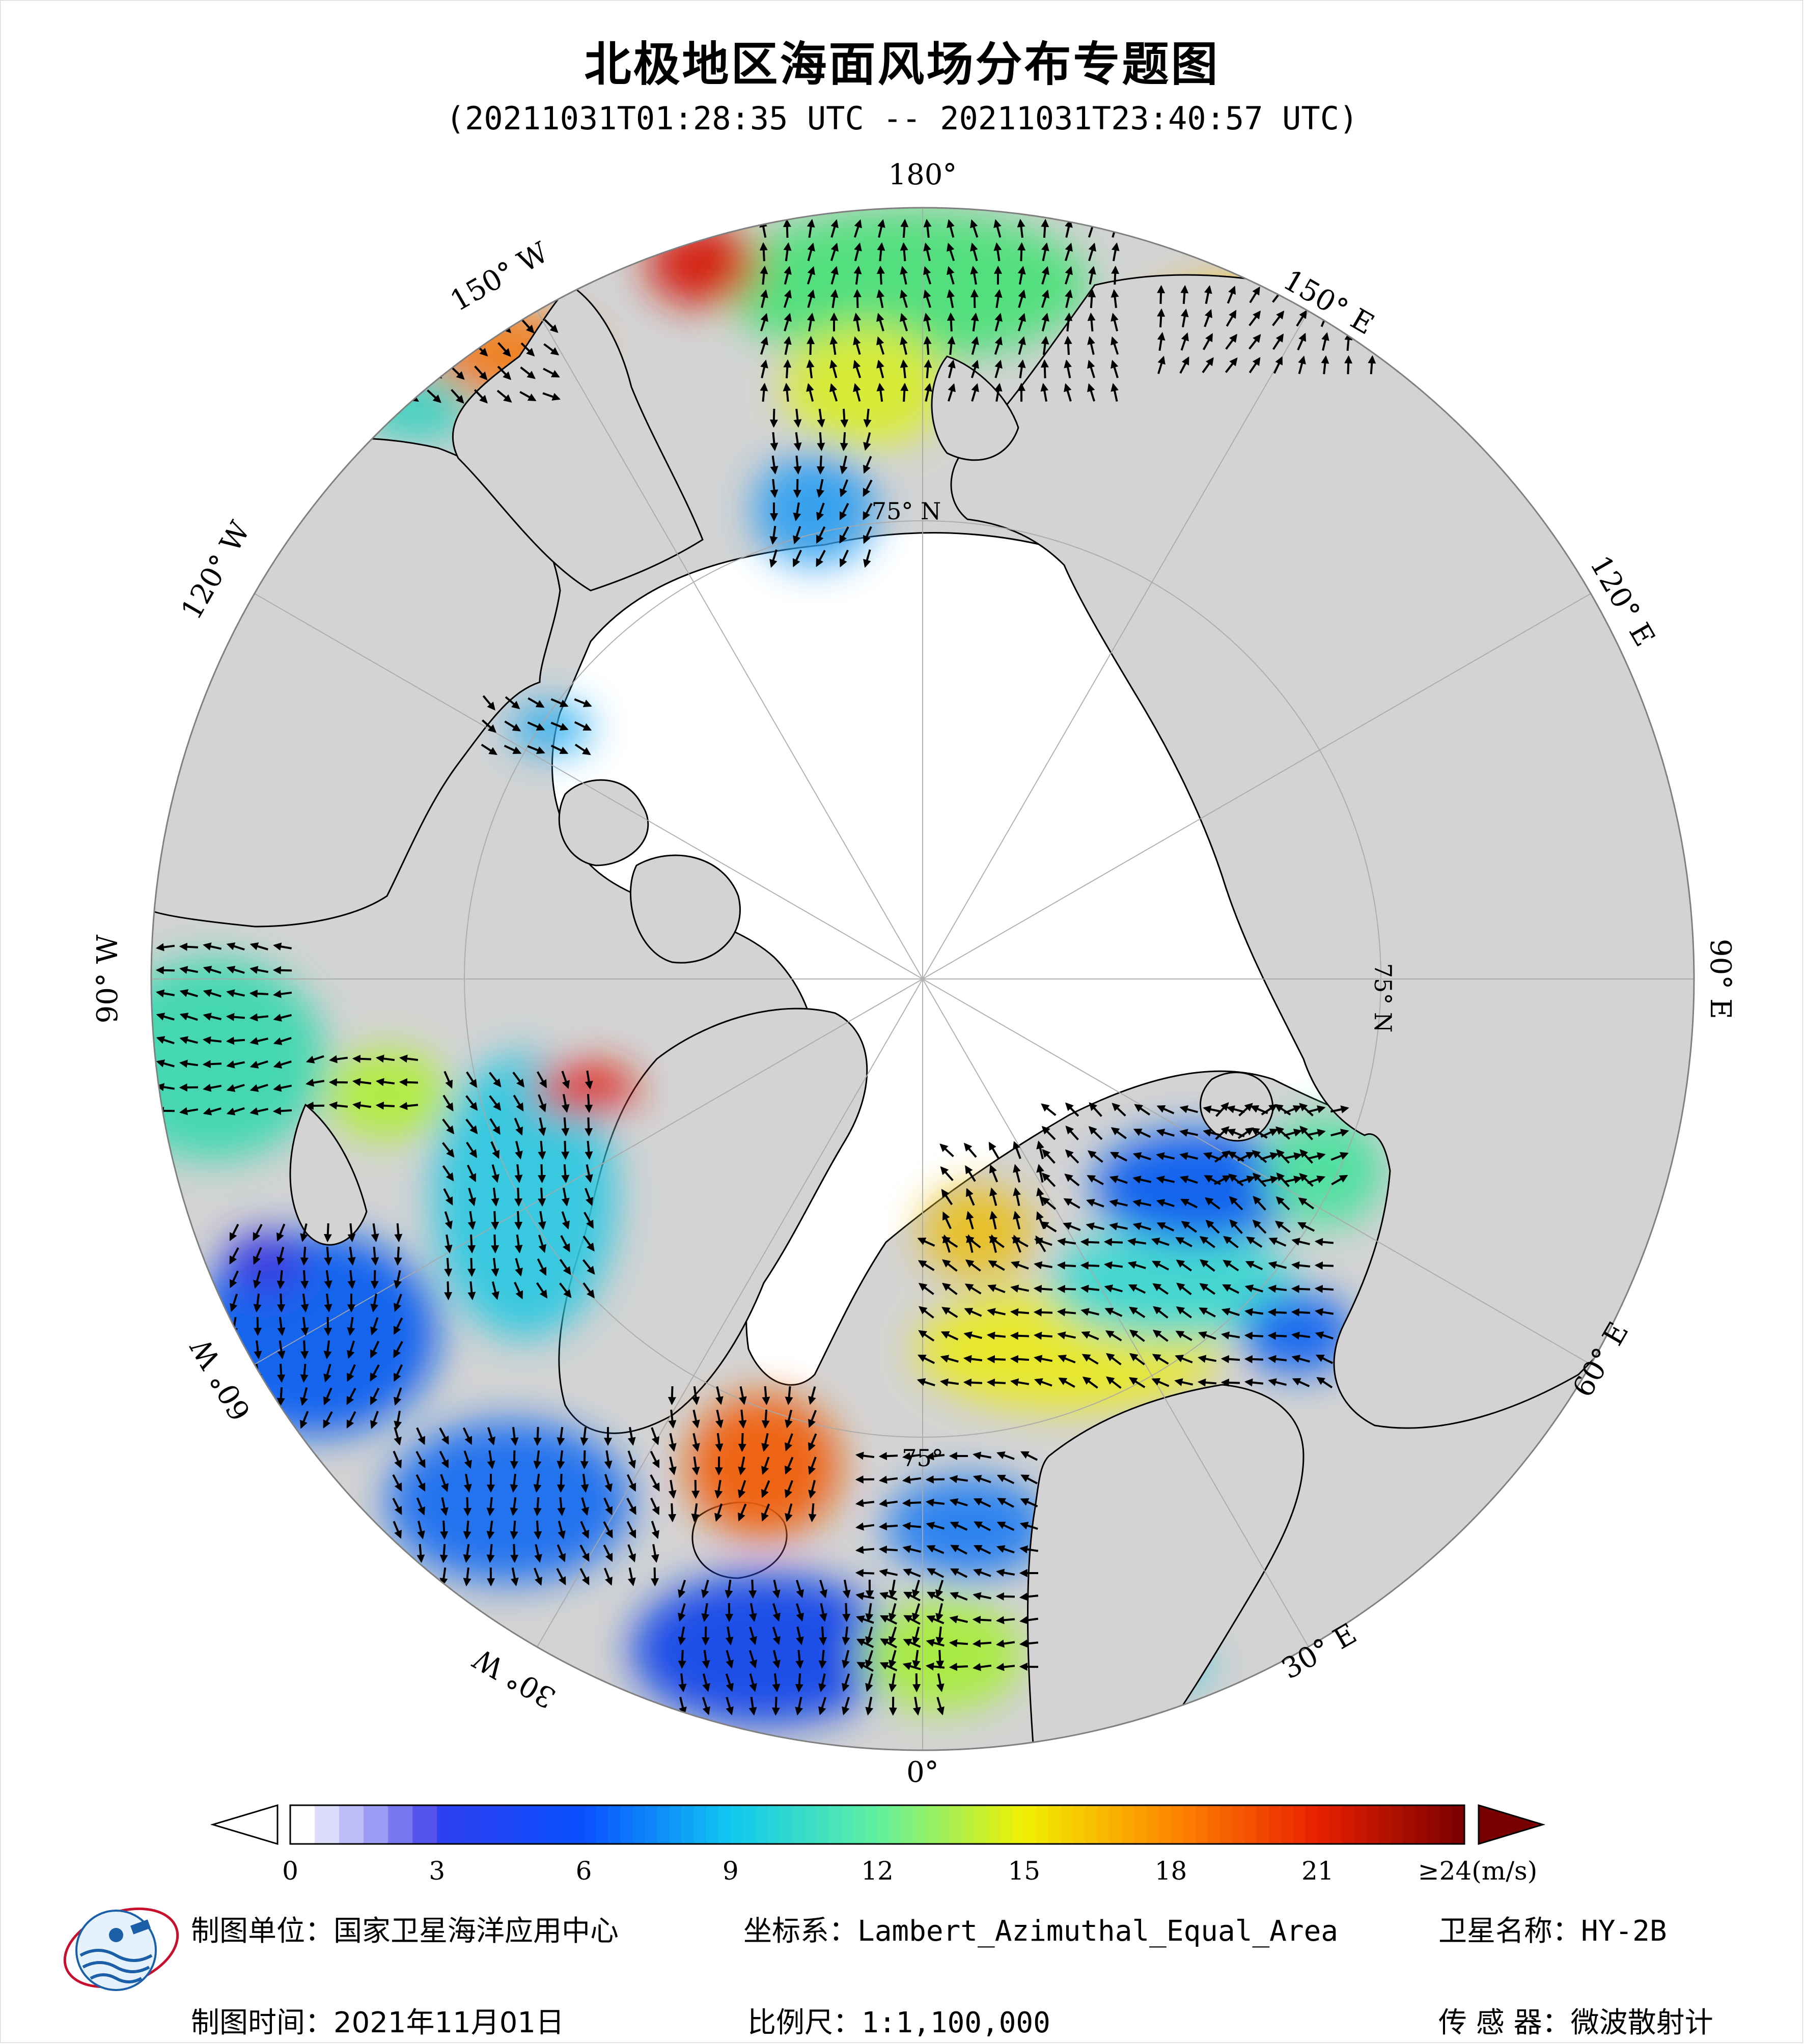 This screenshot has height=2044, width=1804. I want to click on satellite-value: HY-2B, so click(1624, 1931).